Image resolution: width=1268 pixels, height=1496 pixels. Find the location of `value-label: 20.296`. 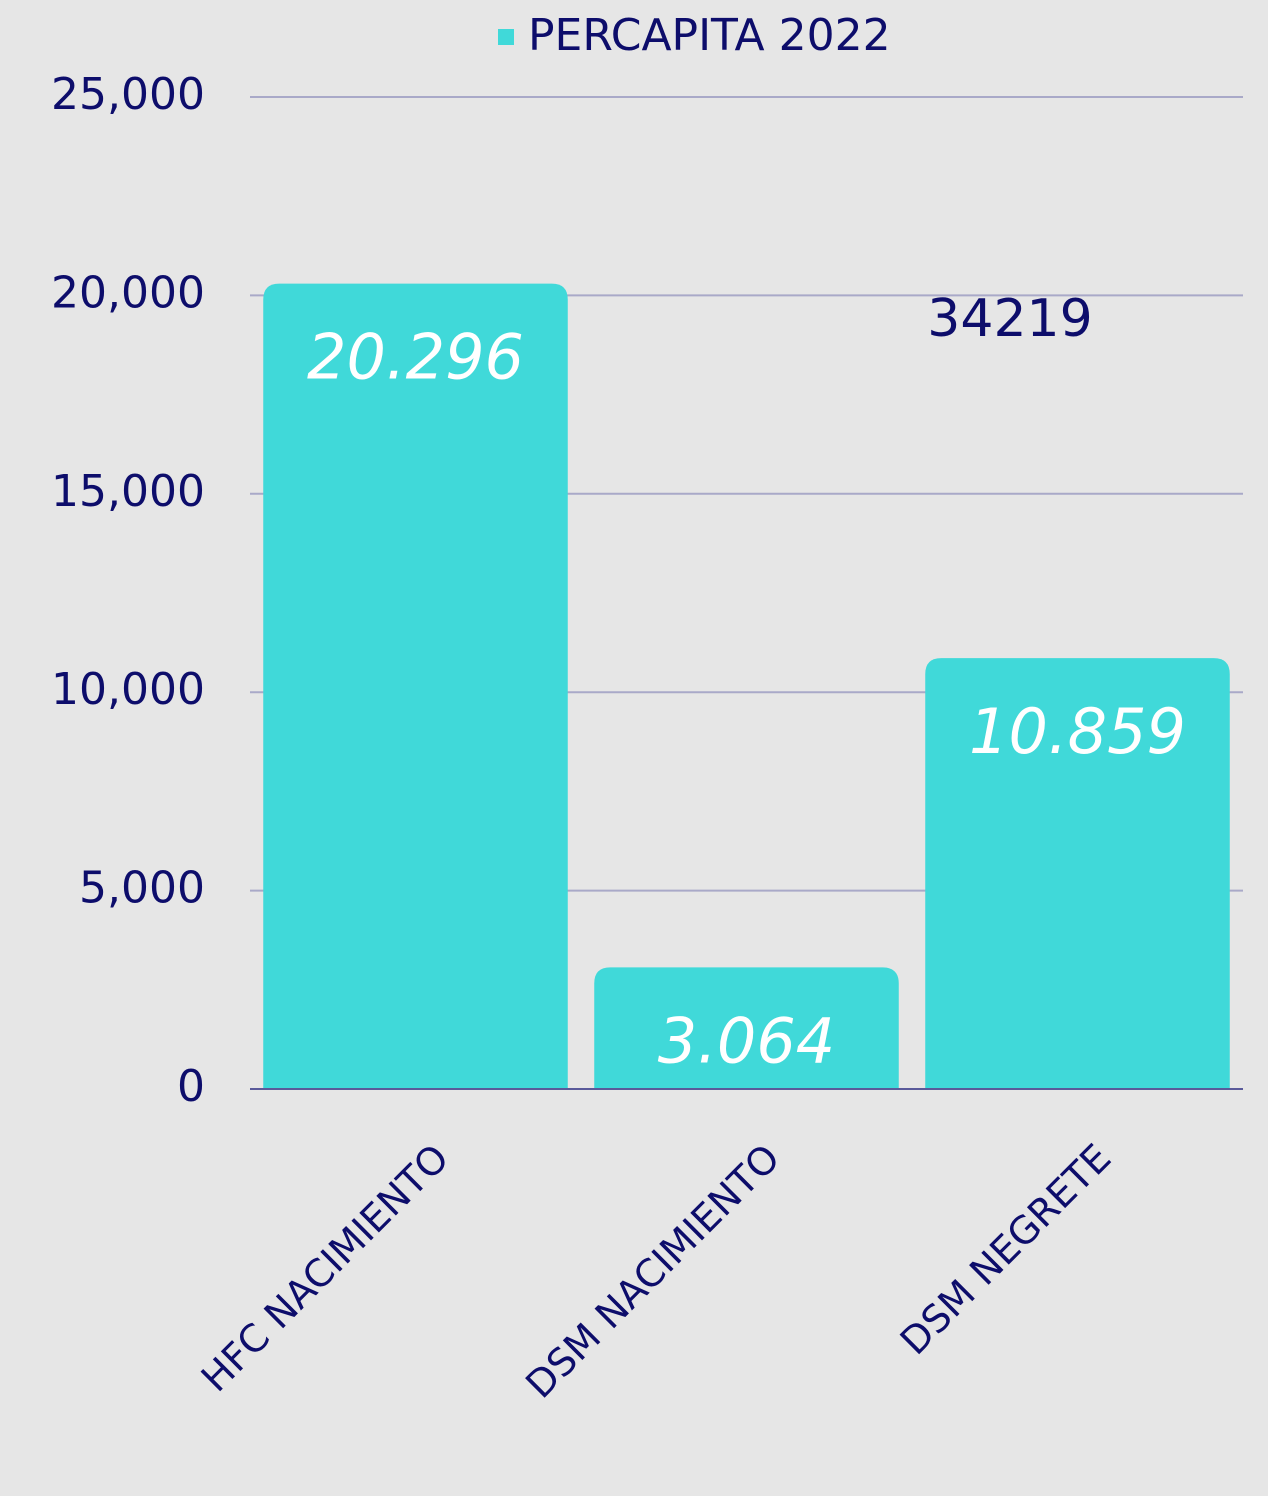

value-label: 20.296 is located at coordinates (415, 357).